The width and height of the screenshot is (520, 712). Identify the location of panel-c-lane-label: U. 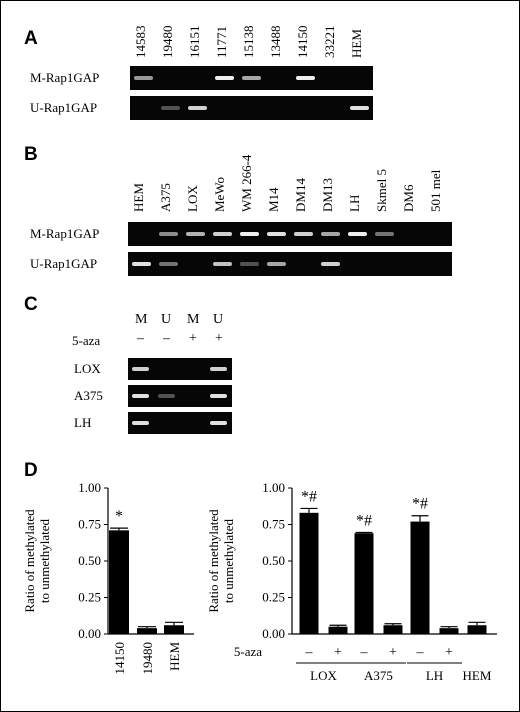
(166, 319).